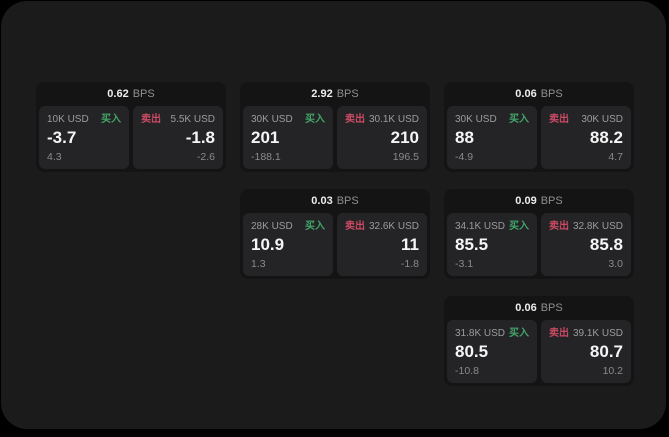 The width and height of the screenshot is (669, 437). Describe the element at coordinates (272, 226) in the screenshot. I see `buy-size-label: 28K USD` at that location.